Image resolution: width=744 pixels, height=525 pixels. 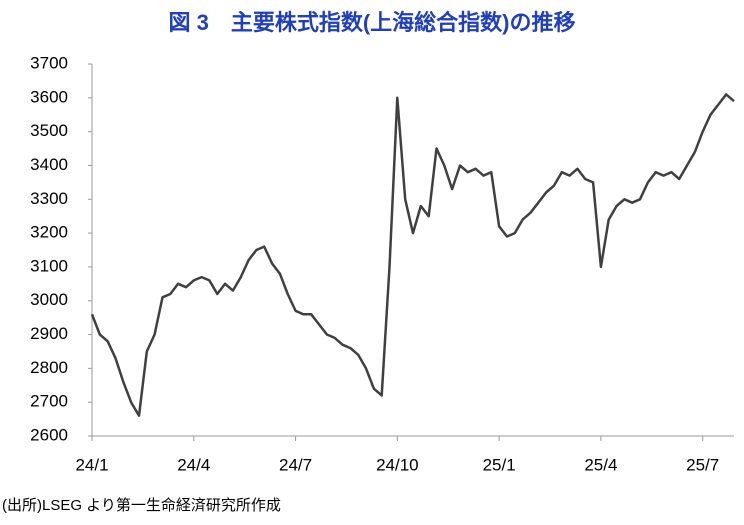 What do you see at coordinates (49, 198) in the screenshot?
I see `y-tick-label: 3300` at bounding box center [49, 198].